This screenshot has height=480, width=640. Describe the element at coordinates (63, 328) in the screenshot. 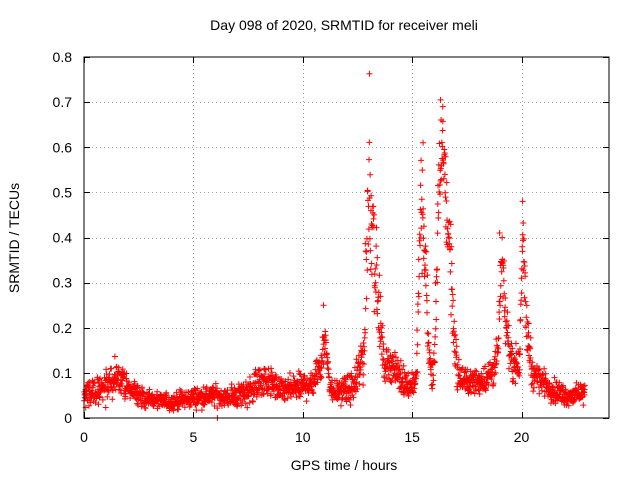

I see `y-tick-label: 0.2` at that location.